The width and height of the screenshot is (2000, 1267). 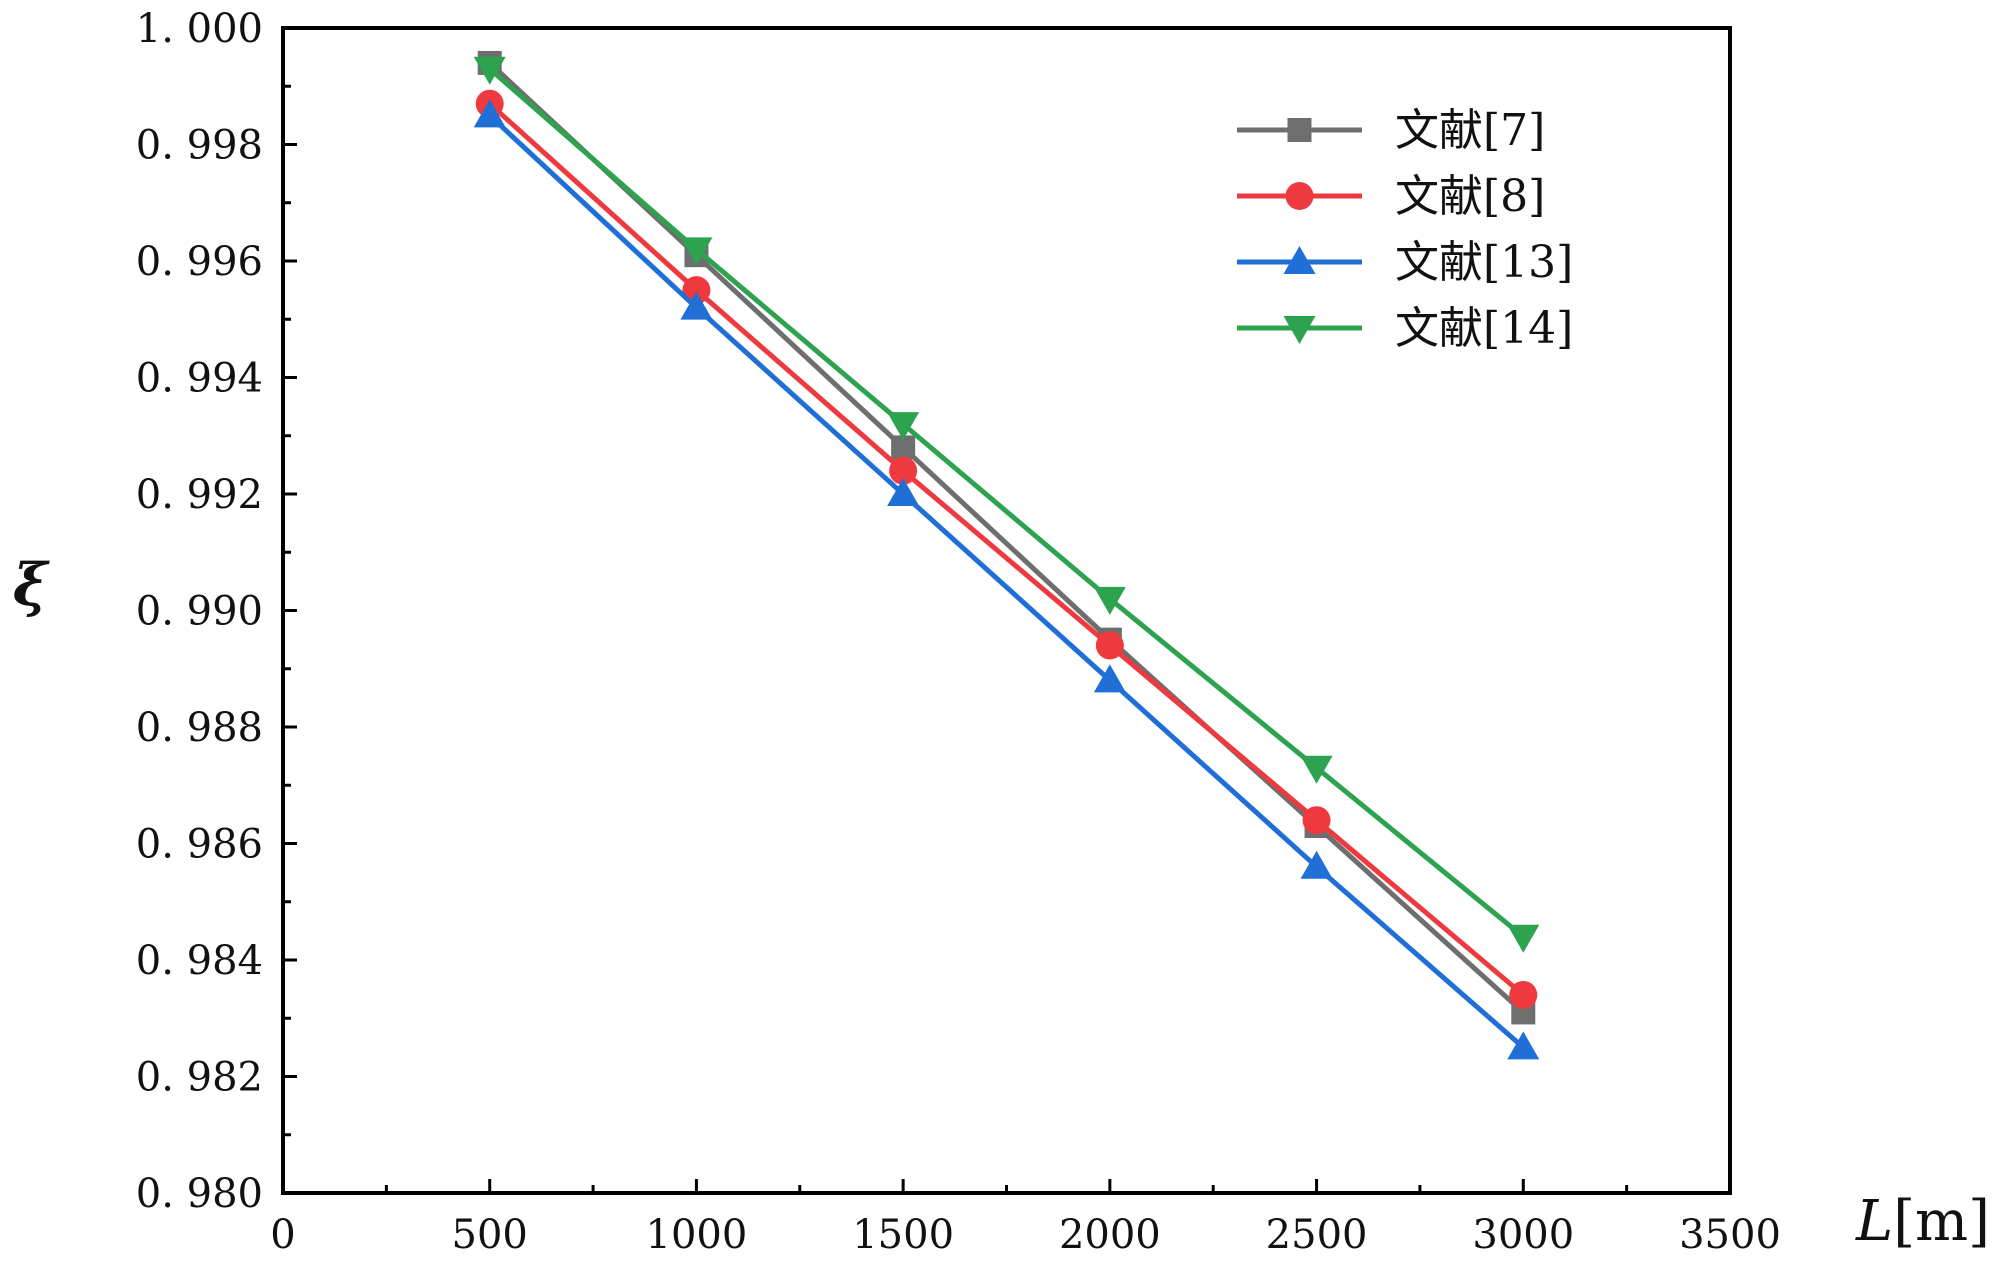 I want to click on legend: 文献[7] 文献[8] 文献[13] 文献[14], so click(x=1405, y=229).